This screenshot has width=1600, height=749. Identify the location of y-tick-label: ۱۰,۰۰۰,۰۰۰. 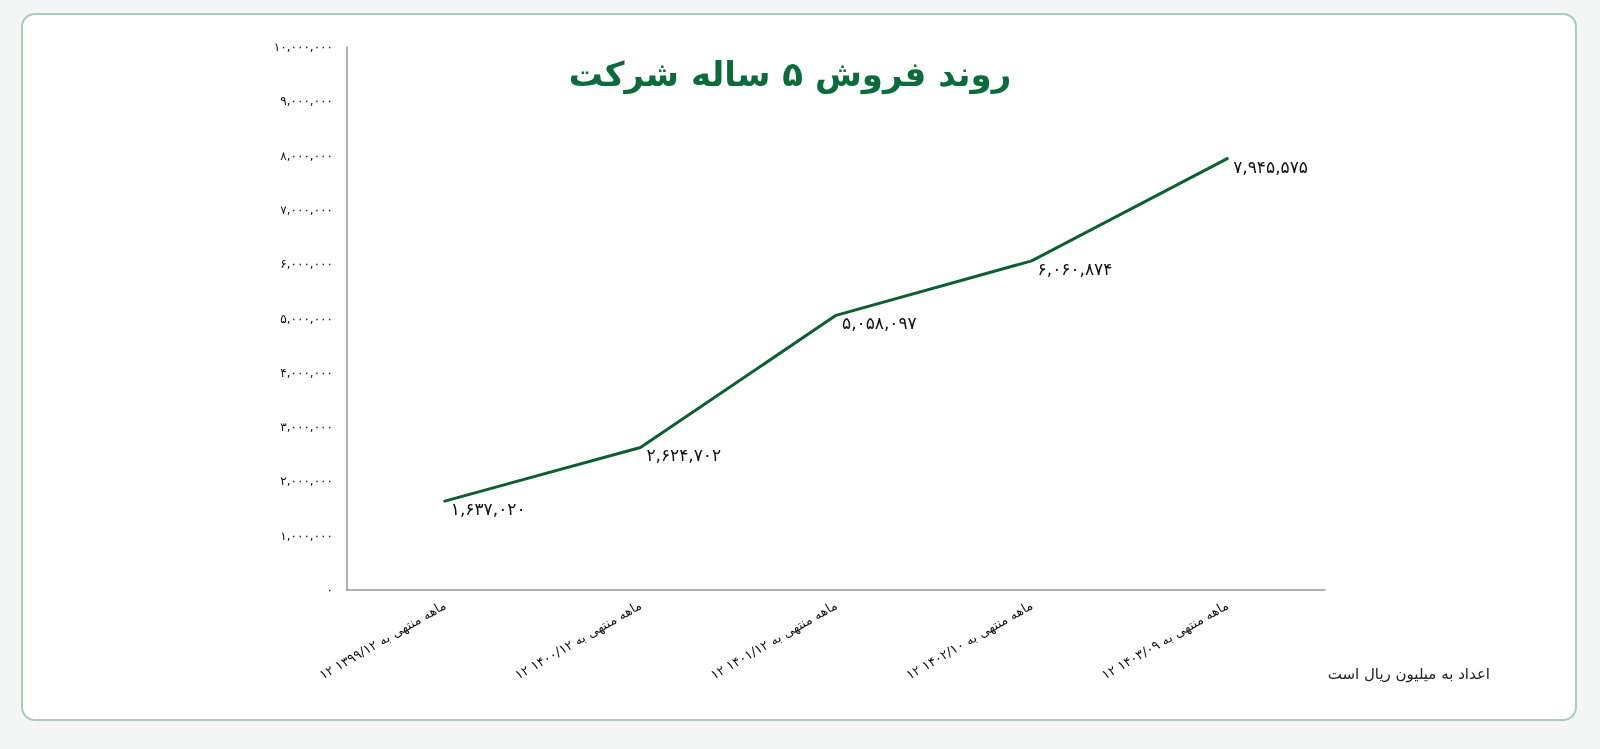
(303, 47).